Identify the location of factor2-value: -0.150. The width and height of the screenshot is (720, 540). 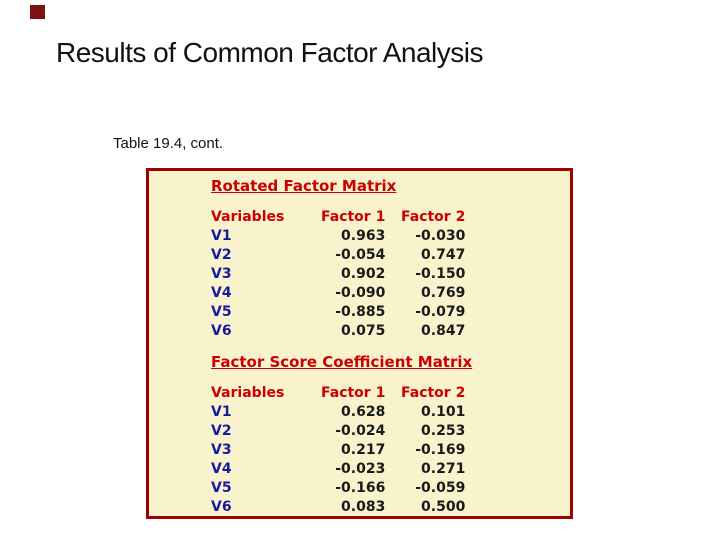
(440, 274).